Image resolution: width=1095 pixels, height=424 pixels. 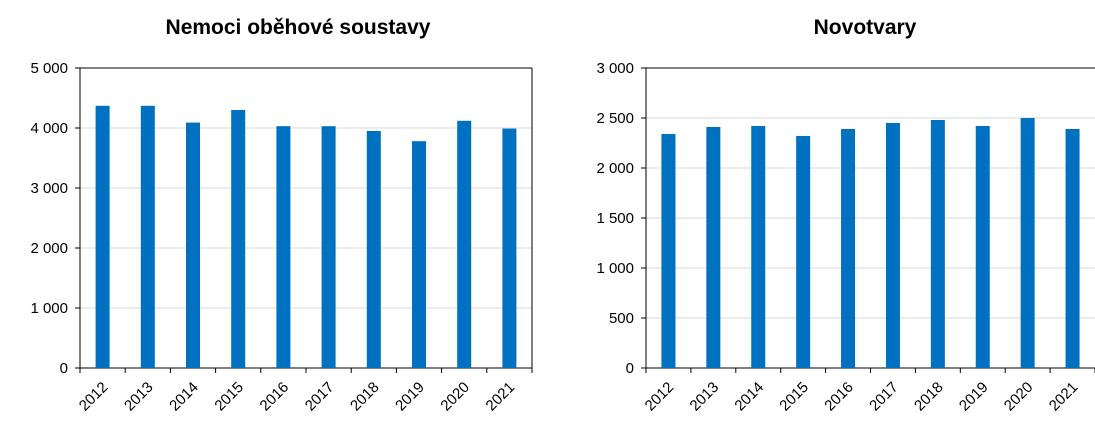 What do you see at coordinates (865, 27) in the screenshot?
I see `chart-title: Novotvary` at bounding box center [865, 27].